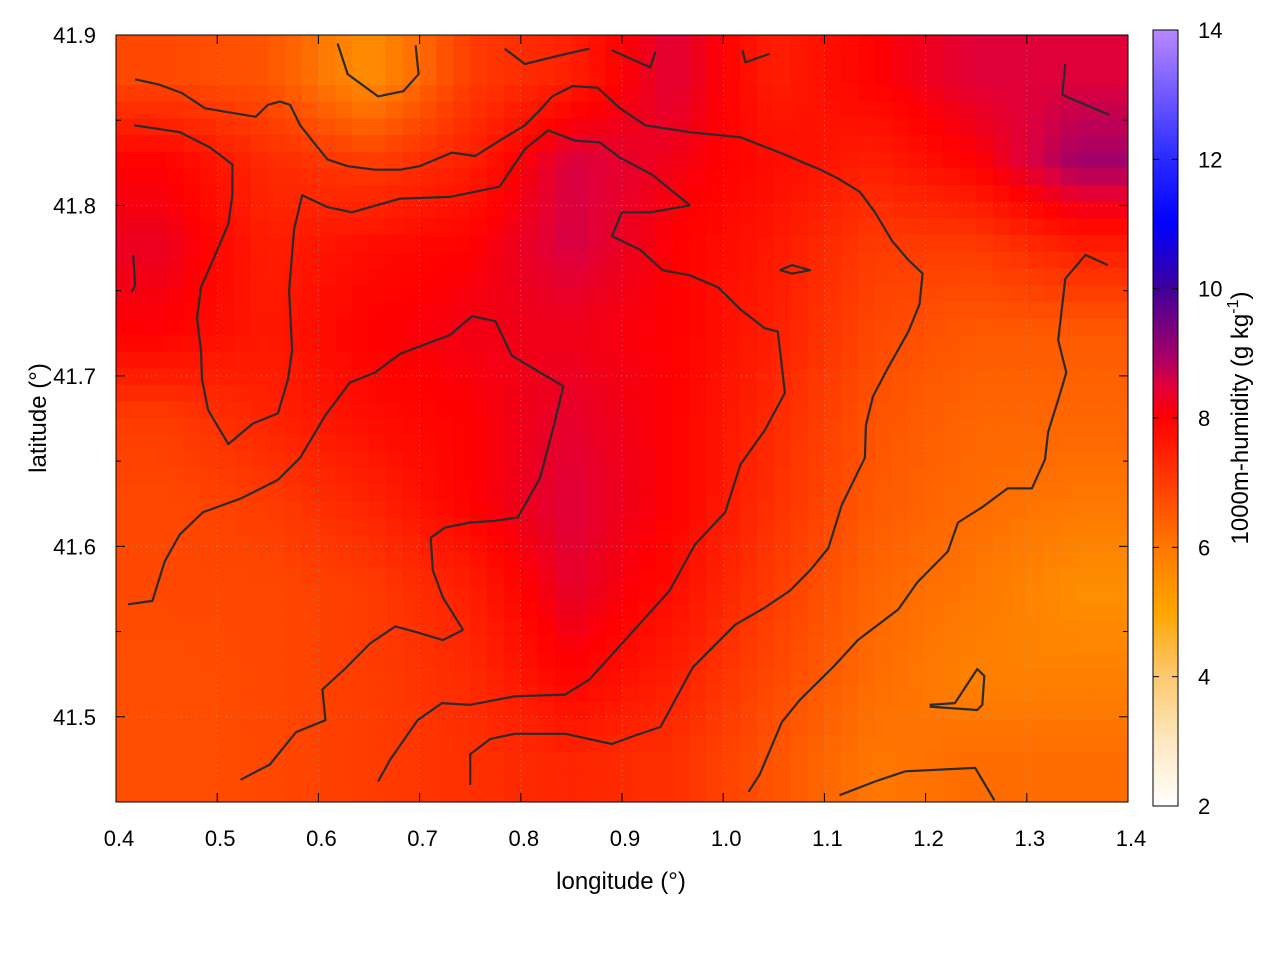 The image size is (1280, 965). I want to click on contour-line, so click(351, 703).